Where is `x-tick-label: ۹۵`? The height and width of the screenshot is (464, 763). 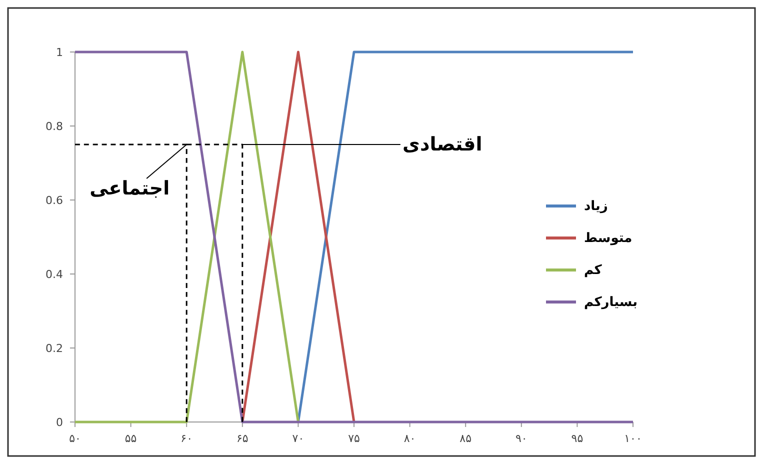 x-tick-label: ۹۵ is located at coordinates (577, 438).